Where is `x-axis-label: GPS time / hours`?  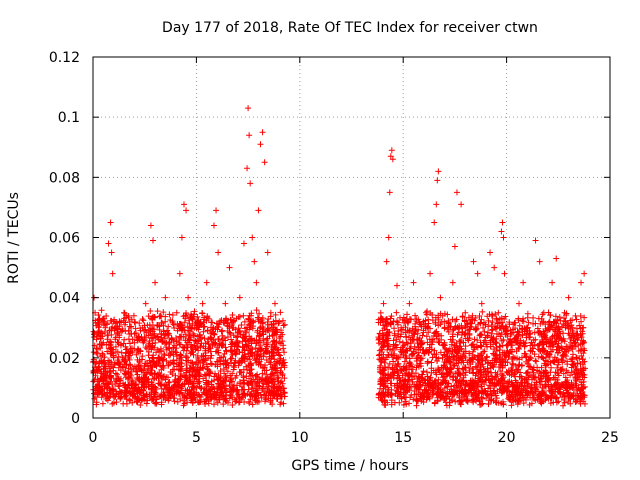
x-axis-label: GPS time / hours is located at coordinates (349, 466).